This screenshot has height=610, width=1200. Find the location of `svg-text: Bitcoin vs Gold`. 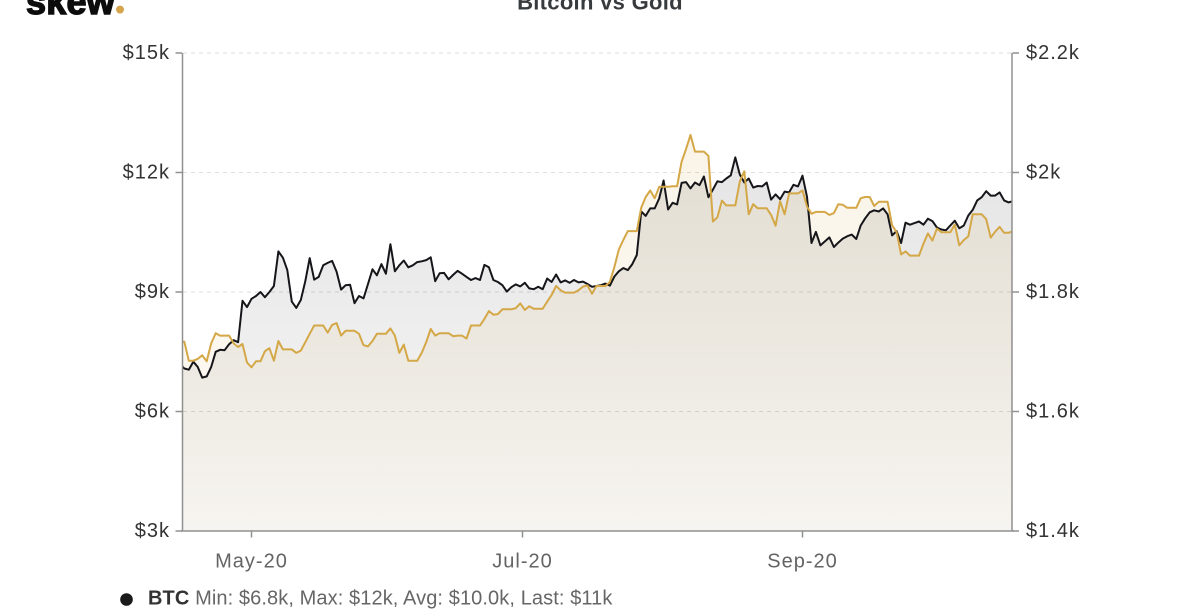

svg-text: Bitcoin vs Gold is located at coordinates (600, 7).